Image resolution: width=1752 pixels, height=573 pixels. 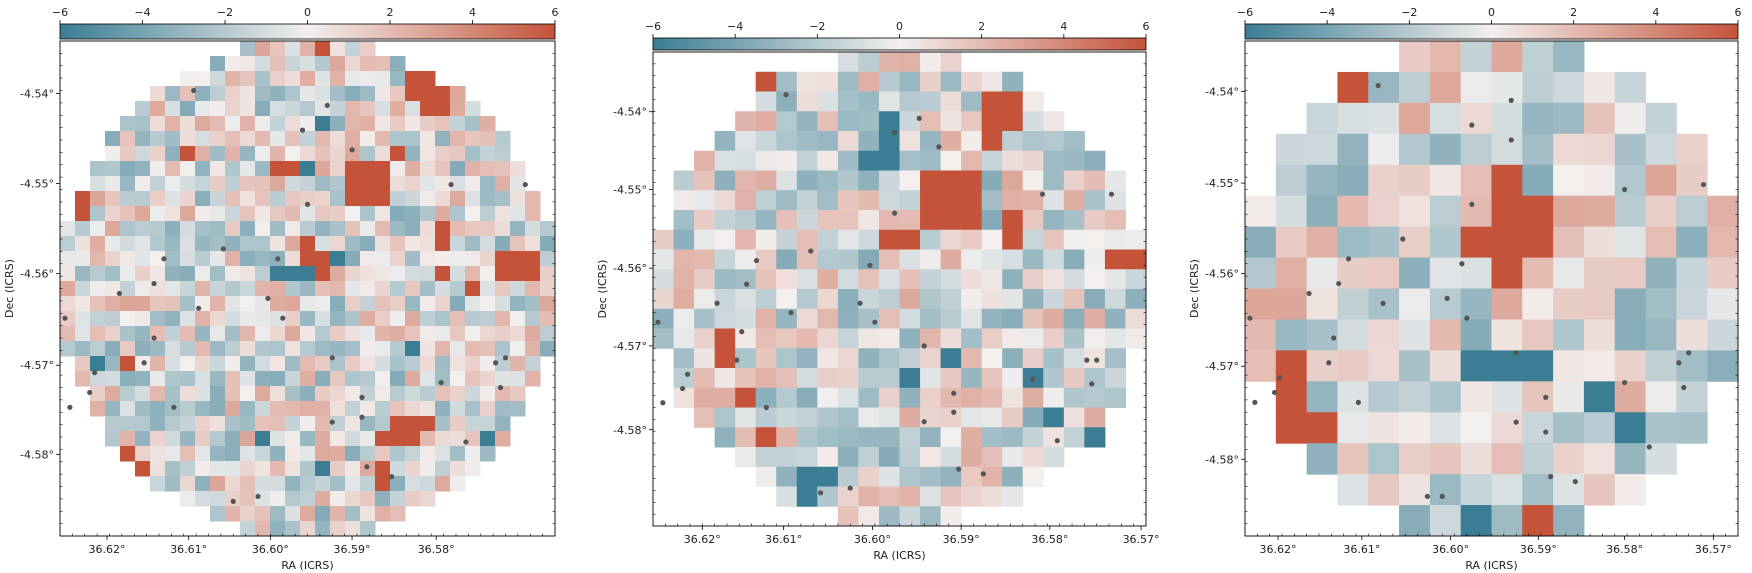 What do you see at coordinates (961, 539) in the screenshot?
I see `x-tick-label: 36.59°` at bounding box center [961, 539].